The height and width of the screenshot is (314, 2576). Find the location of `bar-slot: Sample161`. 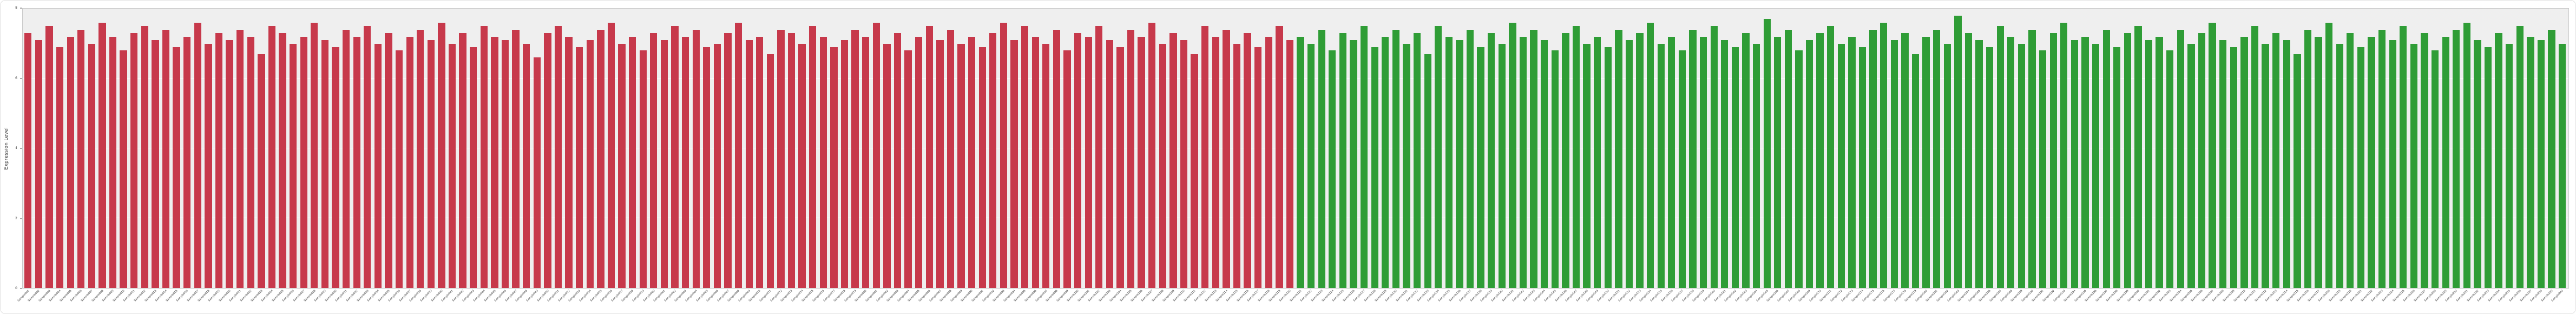

bar-slot: Sample161 is located at coordinates (1721, 156).